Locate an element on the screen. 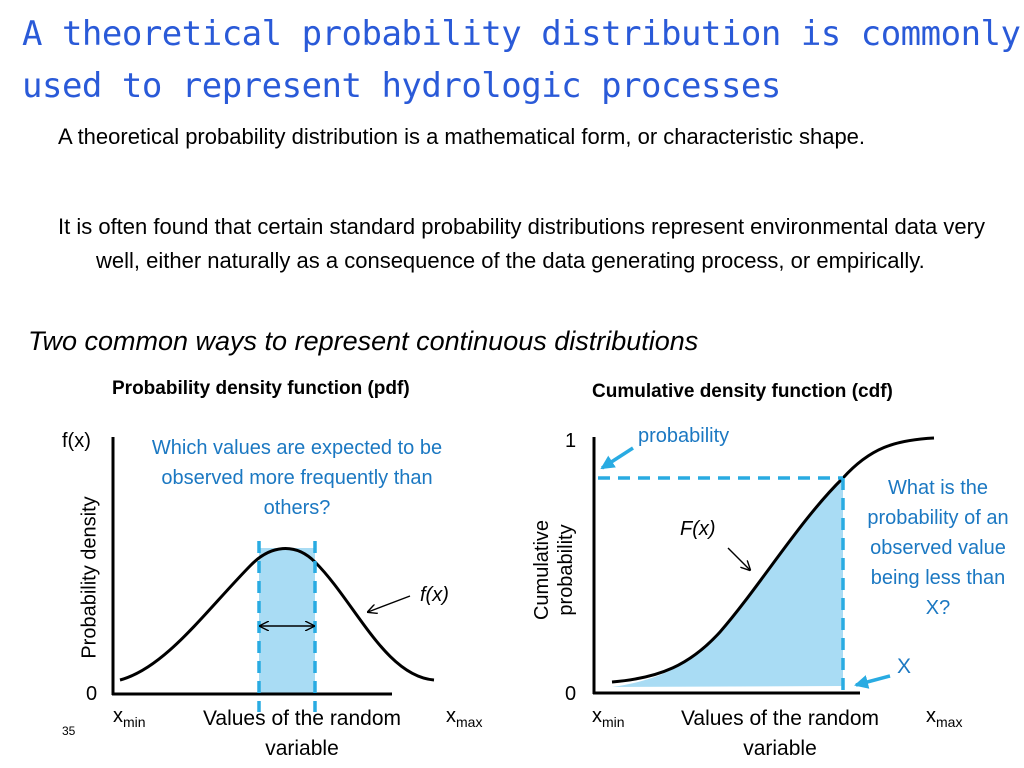  cdf-probability-label: probability is located at coordinates (684, 436).